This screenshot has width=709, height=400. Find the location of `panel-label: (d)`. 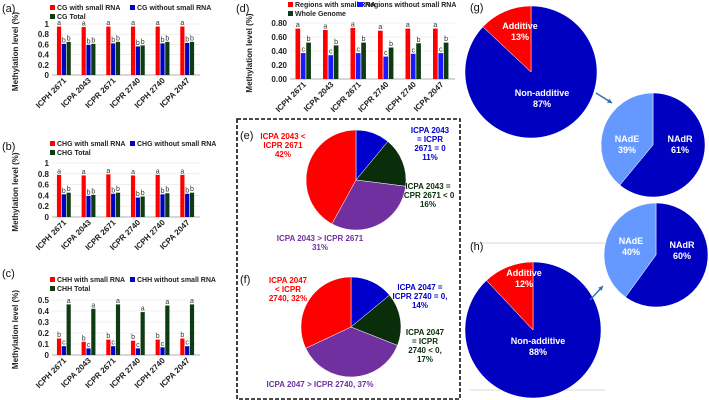

panel-label: (d) is located at coordinates (242, 9).